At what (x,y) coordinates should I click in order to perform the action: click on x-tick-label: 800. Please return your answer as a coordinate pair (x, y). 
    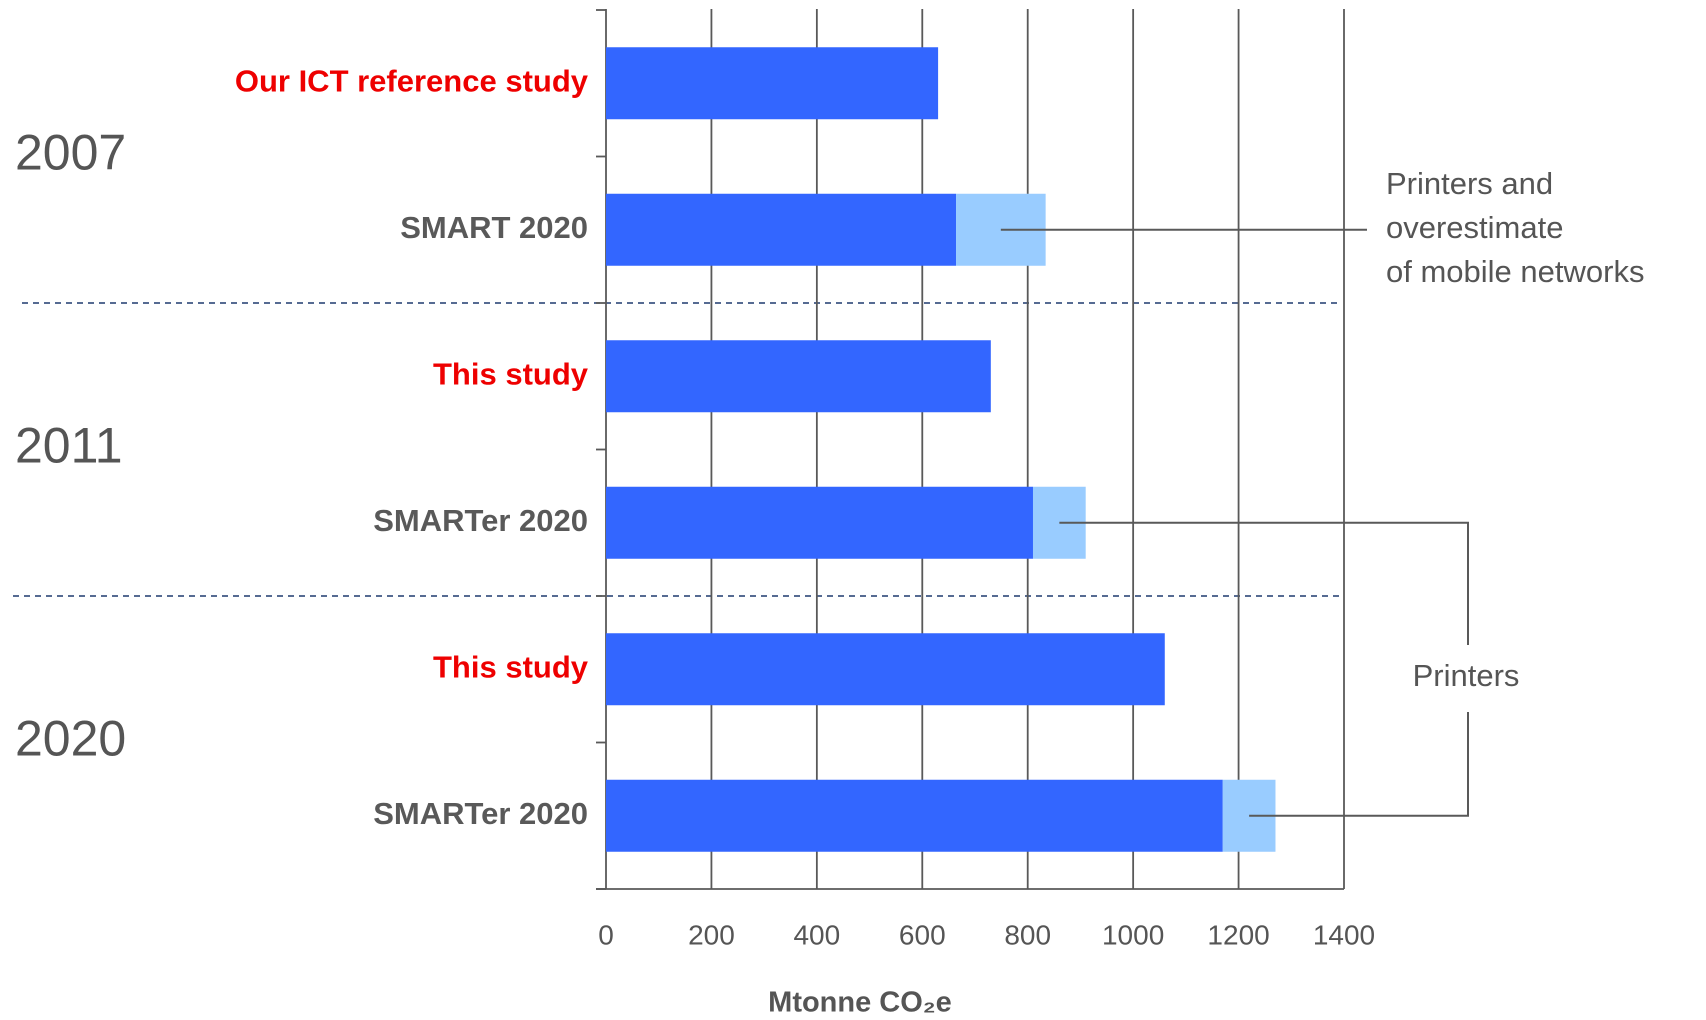
    Looking at the image, I should click on (1027, 934).